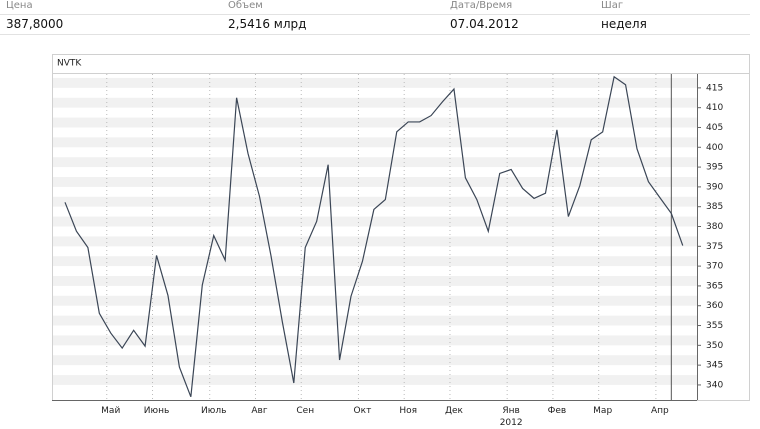  I want to click on chart-title: NVTK, so click(69, 64).